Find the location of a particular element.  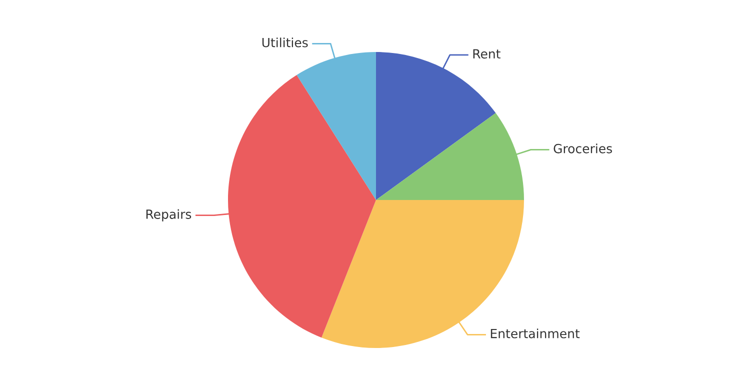

slice-label: Groceries is located at coordinates (583, 149).